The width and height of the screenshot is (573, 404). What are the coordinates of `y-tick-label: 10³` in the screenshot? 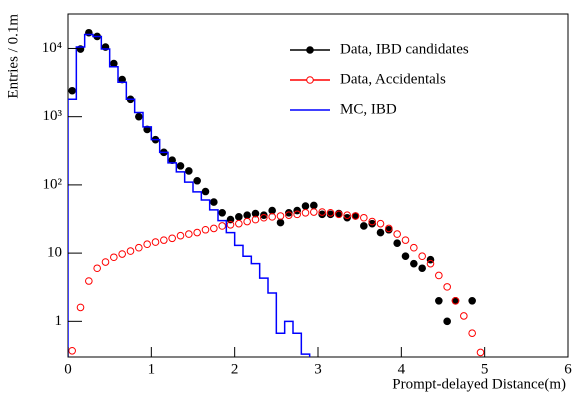 It's located at (53, 116).